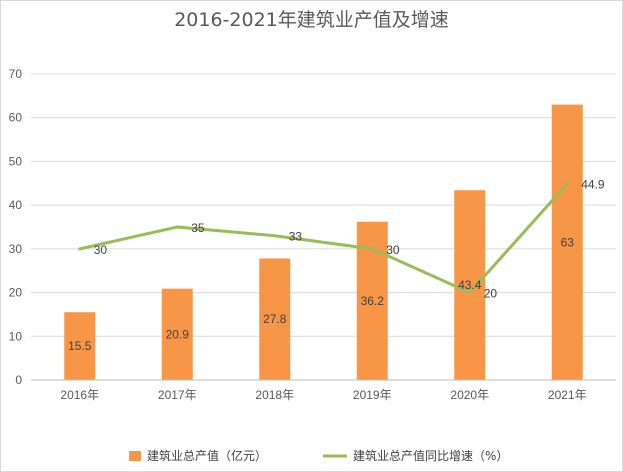 Image resolution: width=623 pixels, height=472 pixels. I want to click on bar-value-label: 15.5, so click(80, 346).